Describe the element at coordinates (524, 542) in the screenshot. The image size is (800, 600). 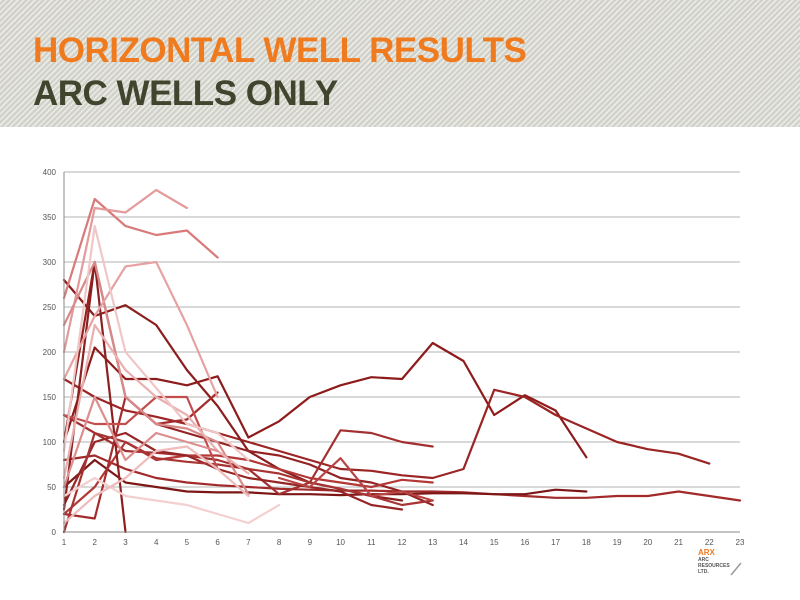
I see `x-tick-label: 16` at that location.